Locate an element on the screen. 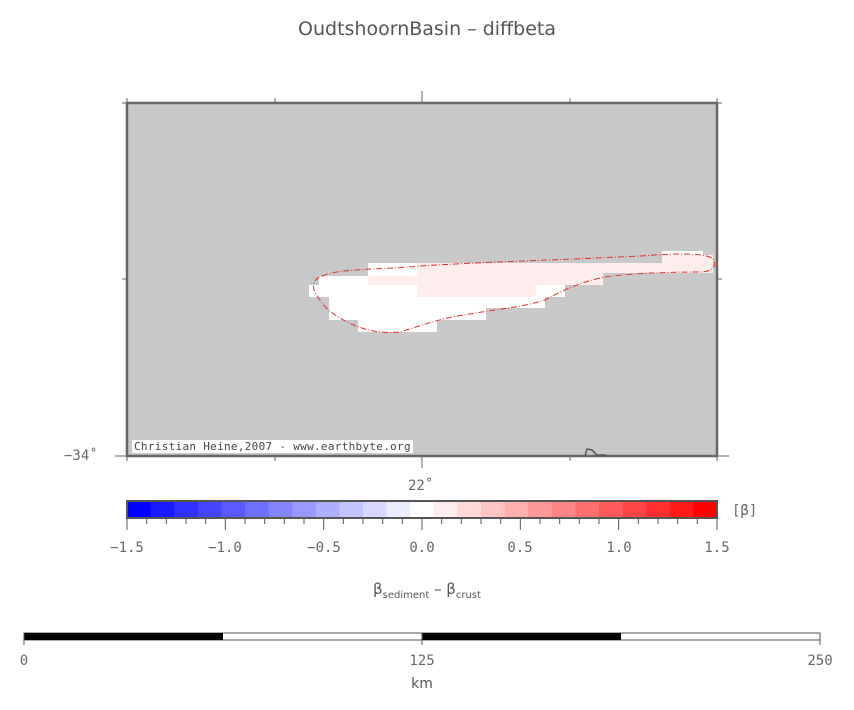 The image size is (854, 710). coastline-feature is located at coordinates (595, 452).